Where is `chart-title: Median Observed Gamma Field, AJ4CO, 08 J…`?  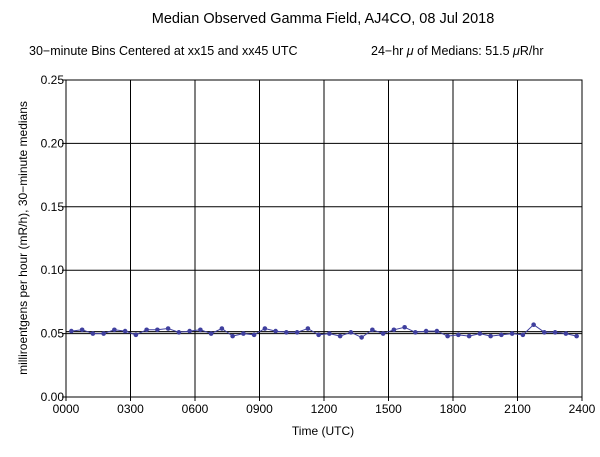 chart-title: Median Observed Gamma Field, AJ4CO, 08 J… is located at coordinates (323, 19).